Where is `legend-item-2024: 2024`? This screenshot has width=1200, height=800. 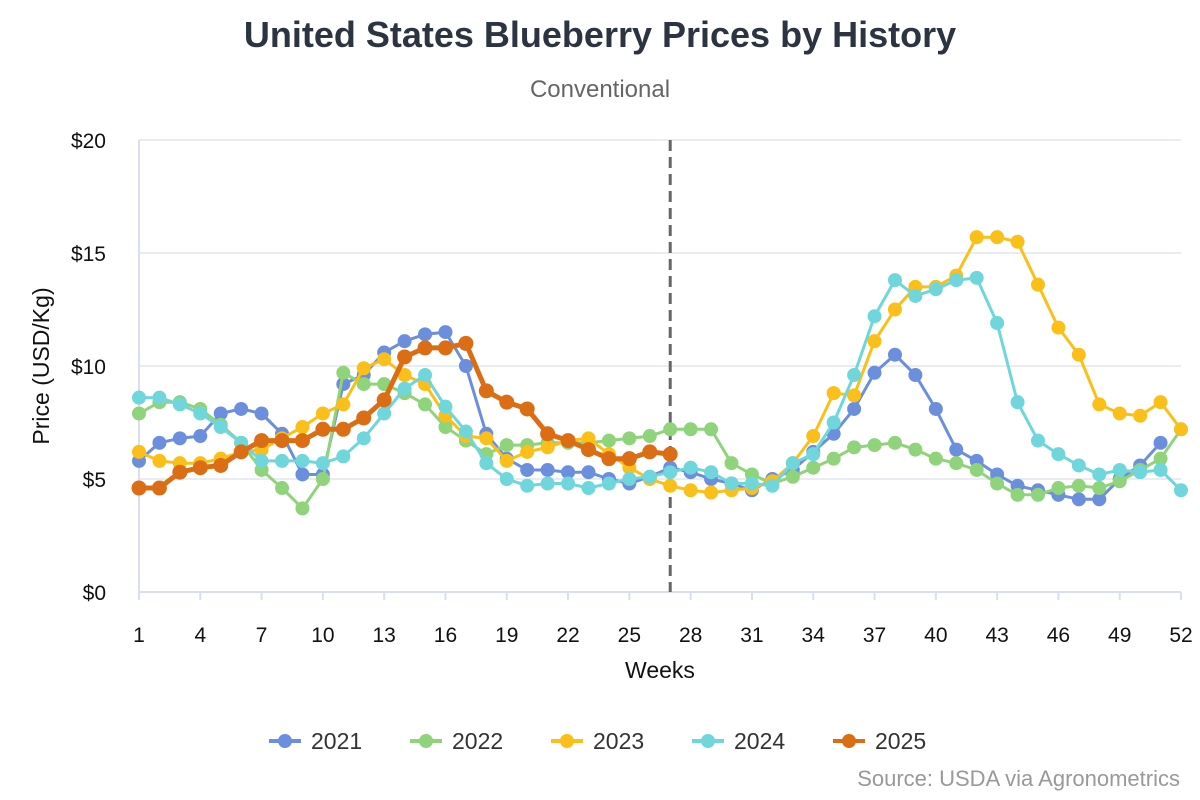
legend-item-2024: 2024 is located at coordinates (738, 741).